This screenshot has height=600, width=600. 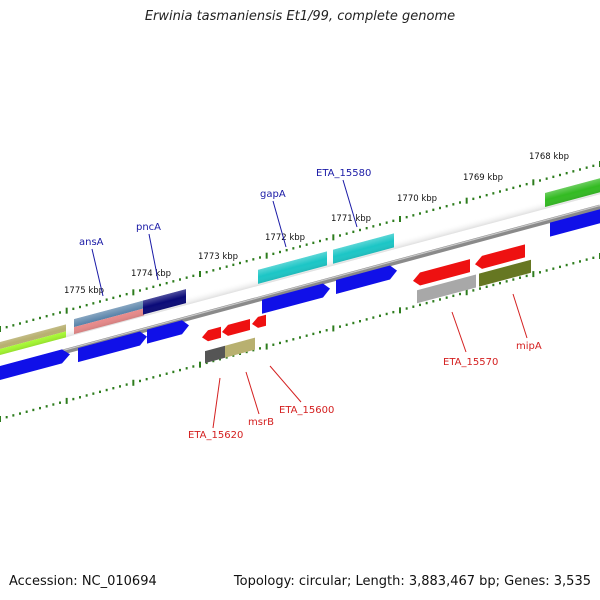 What do you see at coordinates (259, 322) in the screenshot?
I see `feature-ETA_15600-arrow` at bounding box center [259, 322].